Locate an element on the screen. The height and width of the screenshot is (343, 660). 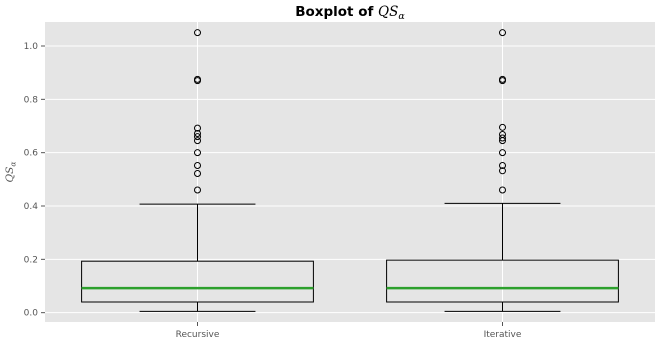
x-tick-label: Iterative is located at coordinates (503, 335).